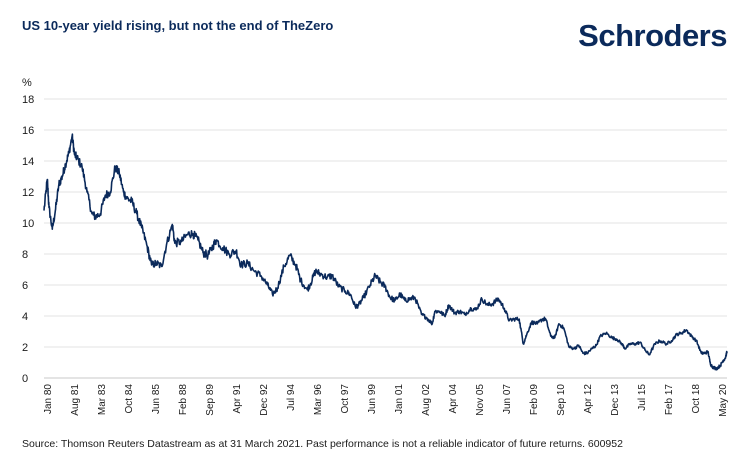  I want to click on x-tick-label: Feb 09, so click(534, 400).